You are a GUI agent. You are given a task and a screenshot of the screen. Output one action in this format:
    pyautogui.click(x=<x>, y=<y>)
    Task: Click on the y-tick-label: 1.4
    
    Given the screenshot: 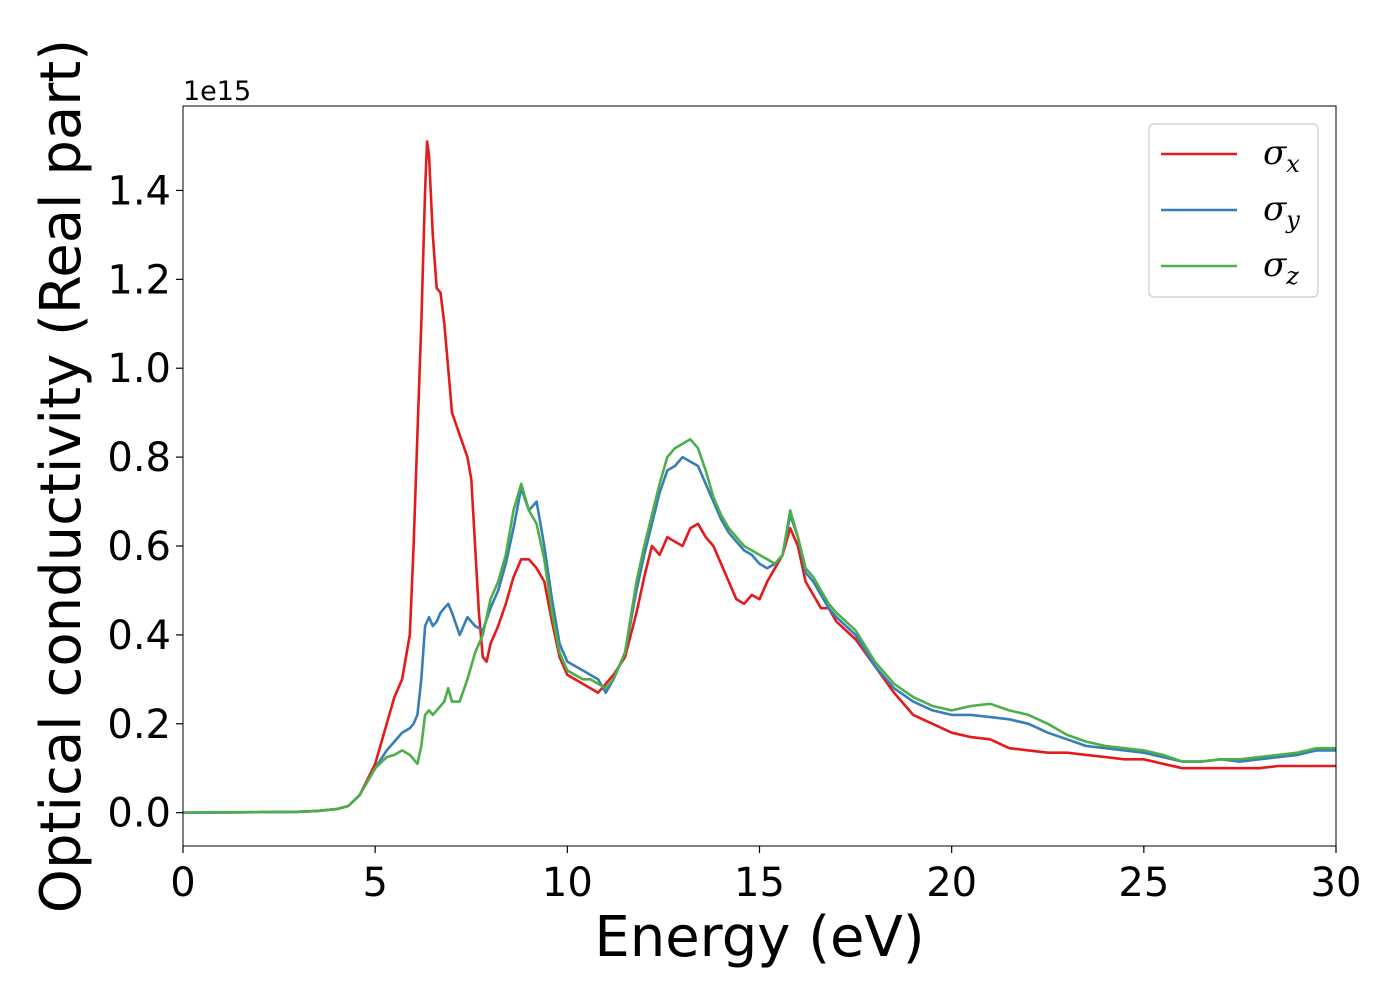 What is the action you would take?
    pyautogui.click(x=139, y=191)
    